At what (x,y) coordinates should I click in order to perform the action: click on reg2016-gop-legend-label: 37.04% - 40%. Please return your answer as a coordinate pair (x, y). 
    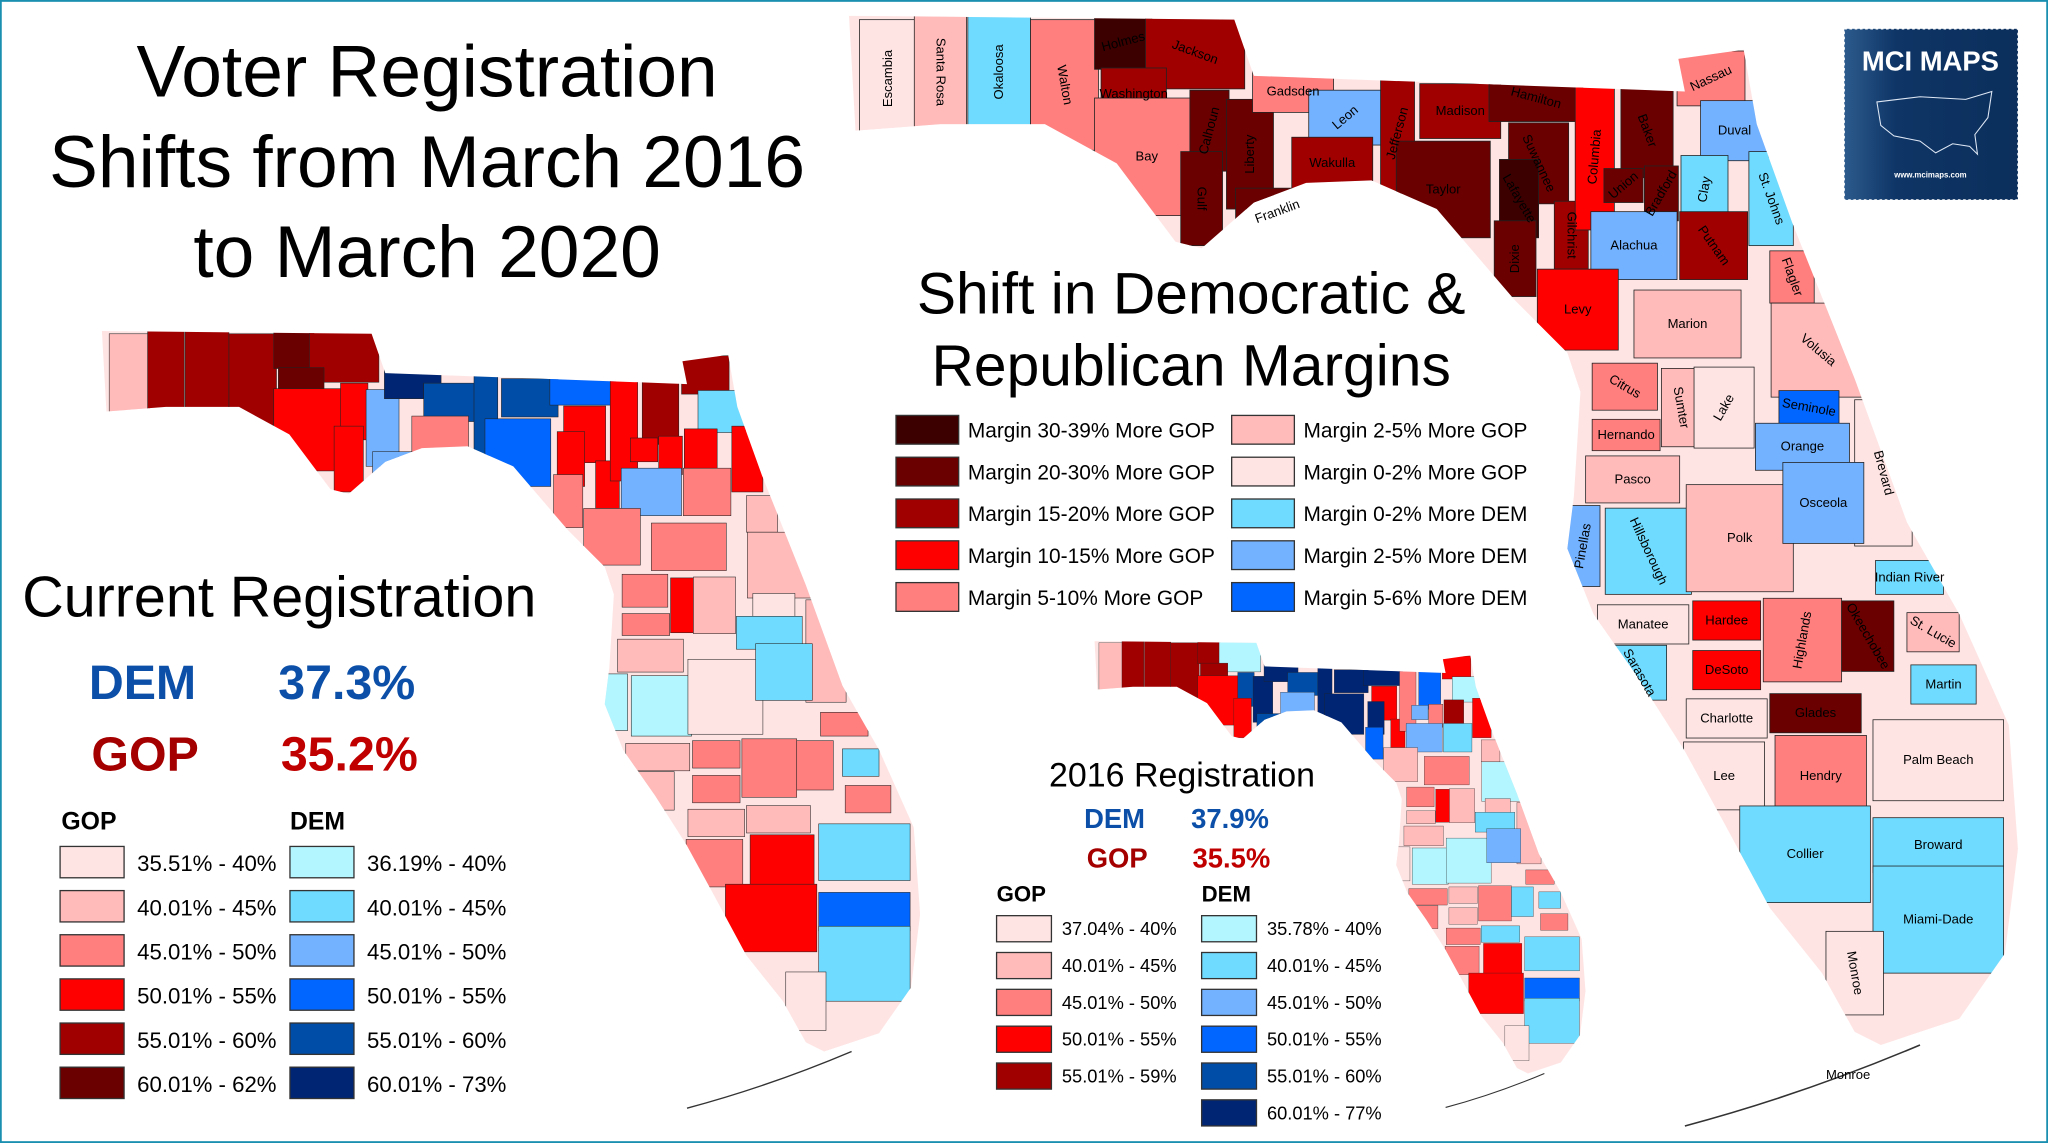
    Looking at the image, I should click on (1119, 928).